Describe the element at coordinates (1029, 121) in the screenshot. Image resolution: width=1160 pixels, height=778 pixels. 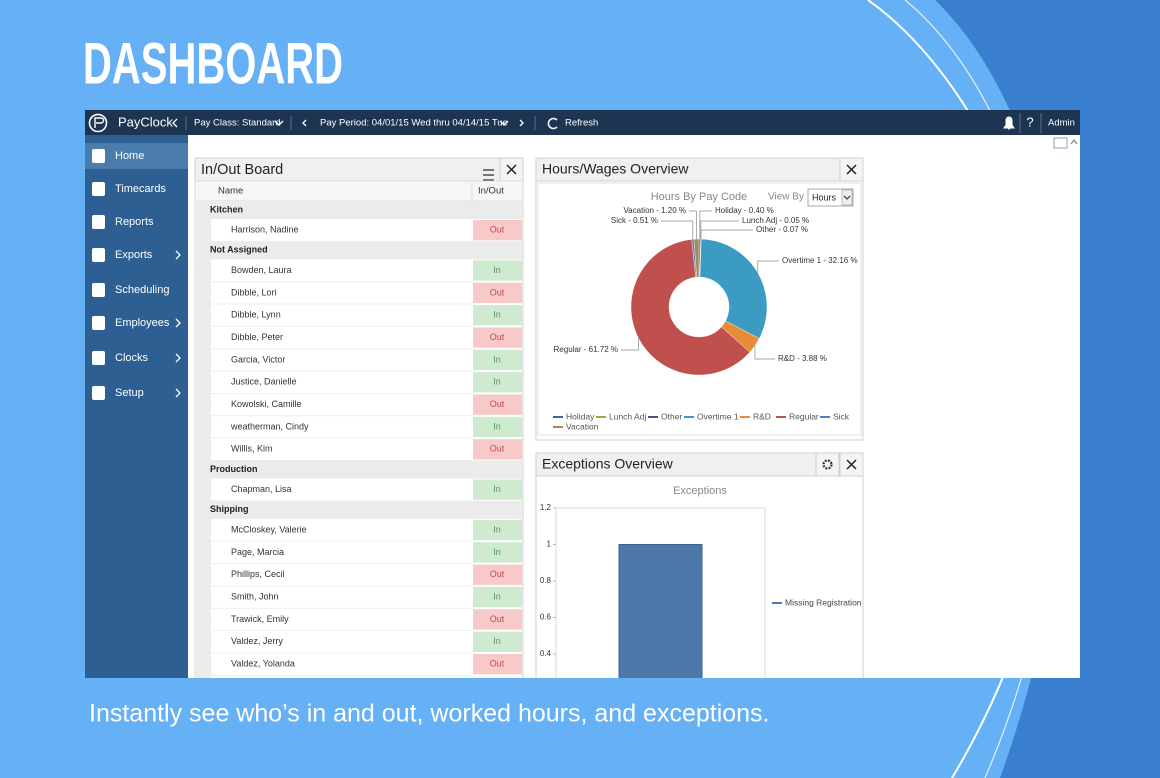
I see `help-button: ?` at that location.